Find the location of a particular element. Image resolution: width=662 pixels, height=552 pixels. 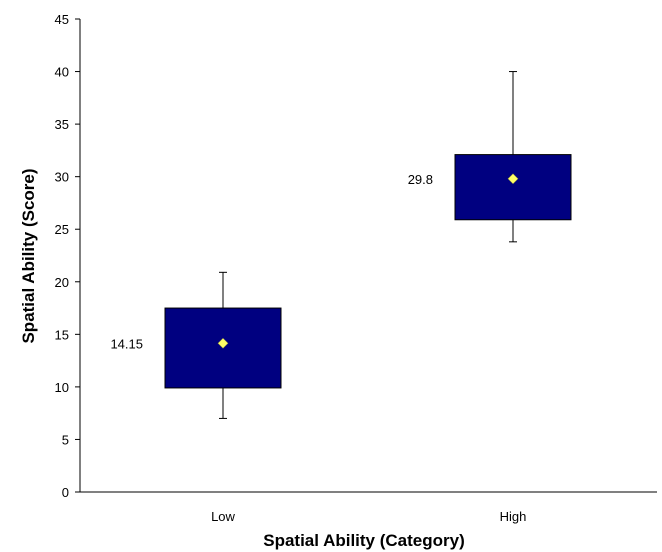

y-tick-label: 20 is located at coordinates (62, 282).